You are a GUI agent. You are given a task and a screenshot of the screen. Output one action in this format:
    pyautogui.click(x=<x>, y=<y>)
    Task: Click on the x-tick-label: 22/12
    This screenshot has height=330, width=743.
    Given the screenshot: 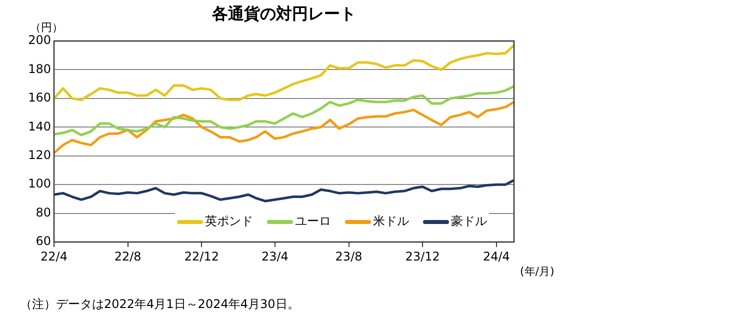 What is the action you would take?
    pyautogui.click(x=201, y=256)
    